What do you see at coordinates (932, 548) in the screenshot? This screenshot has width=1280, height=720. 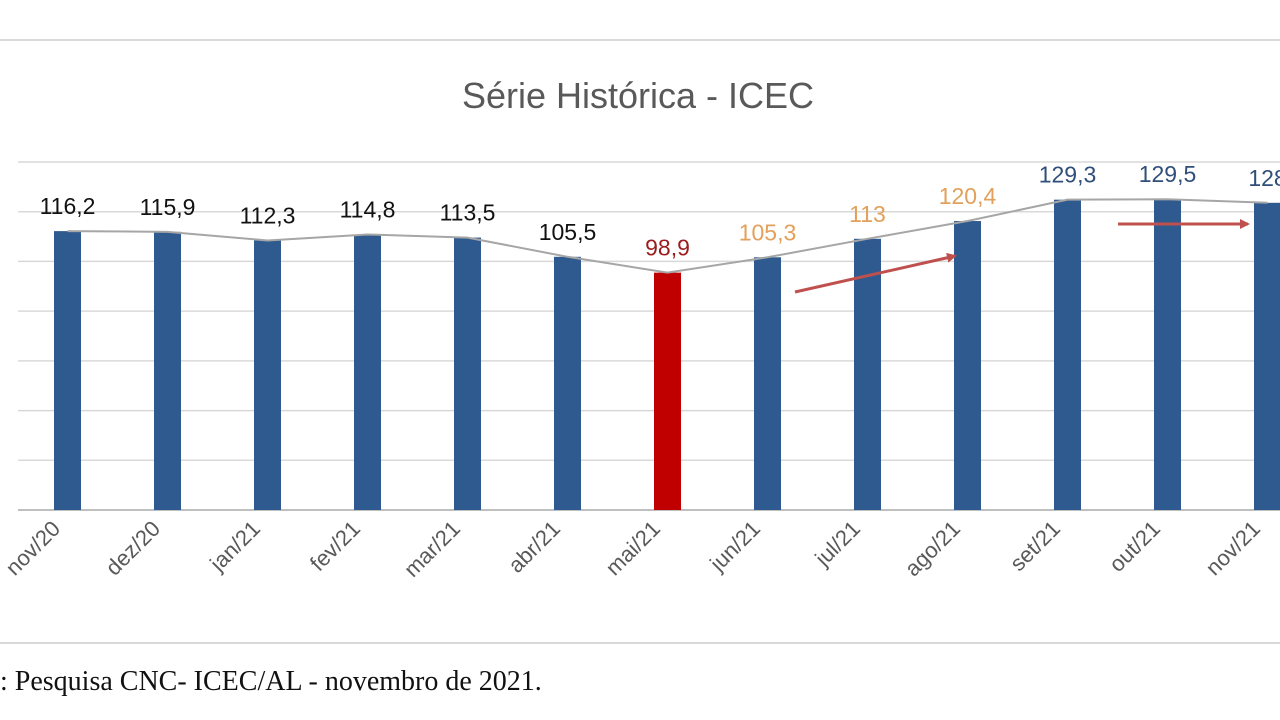 I see `x-tick-label: ago/21` at bounding box center [932, 548].